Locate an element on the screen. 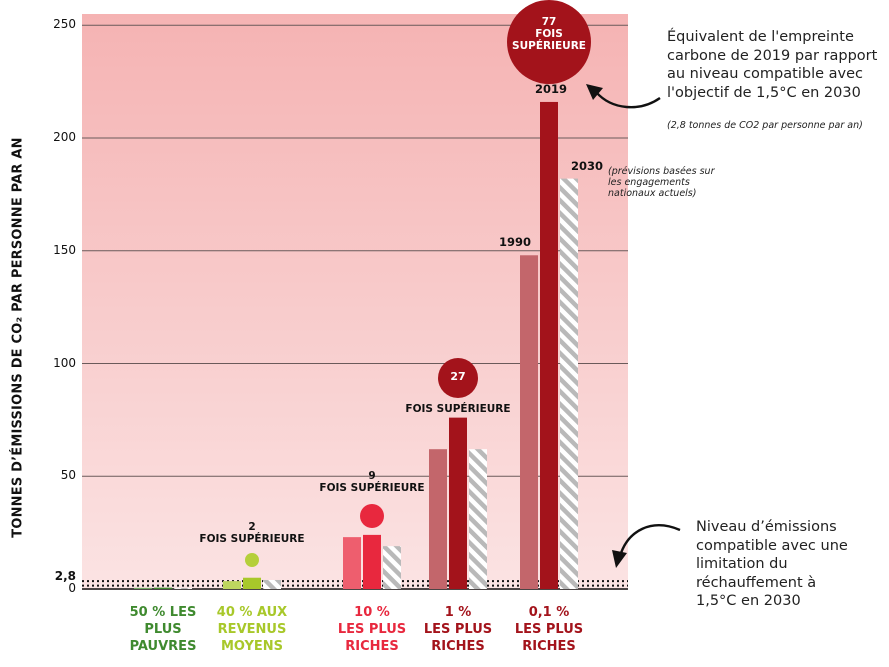 This screenshot has height=667, width=889. y-tick-label: 50 is located at coordinates (68, 475).